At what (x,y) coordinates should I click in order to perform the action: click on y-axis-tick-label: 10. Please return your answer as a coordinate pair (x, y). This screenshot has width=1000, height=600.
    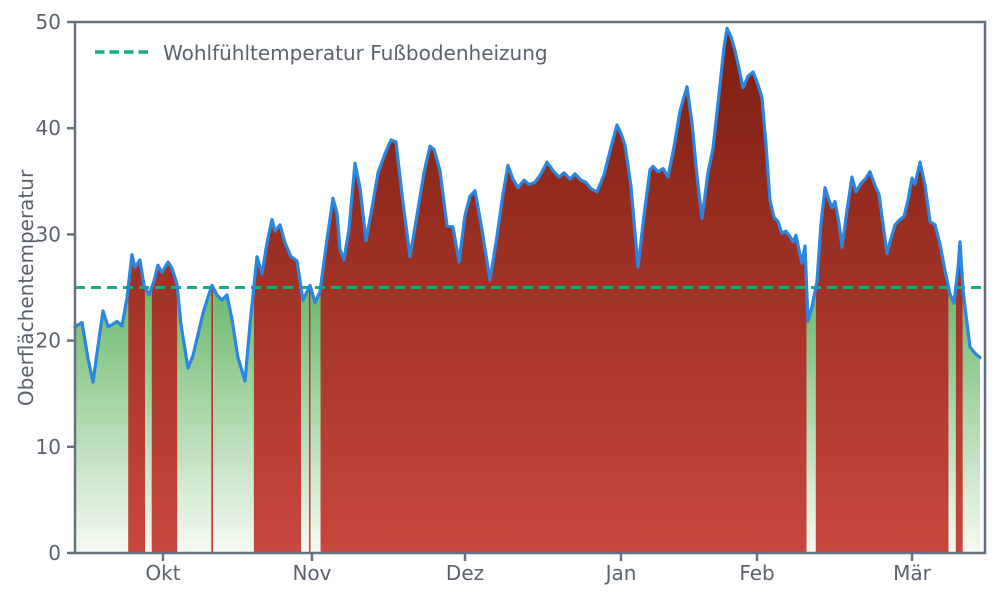
    Looking at the image, I should click on (48, 447).